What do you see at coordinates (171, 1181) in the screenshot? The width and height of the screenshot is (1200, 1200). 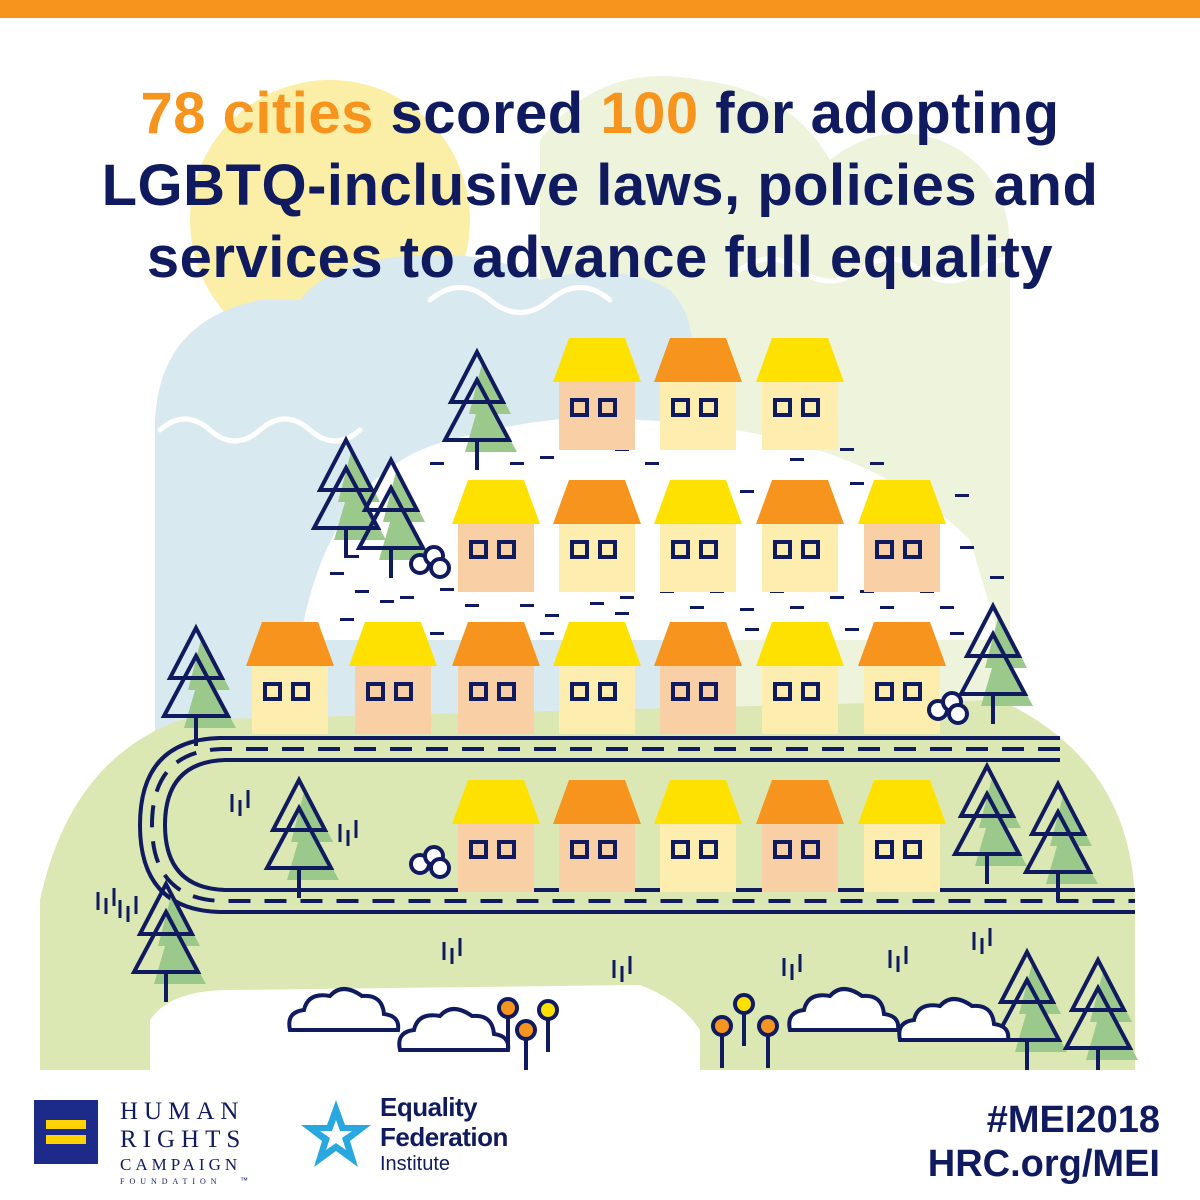 I see `hrc-line-4: FOUNDATION` at bounding box center [171, 1181].